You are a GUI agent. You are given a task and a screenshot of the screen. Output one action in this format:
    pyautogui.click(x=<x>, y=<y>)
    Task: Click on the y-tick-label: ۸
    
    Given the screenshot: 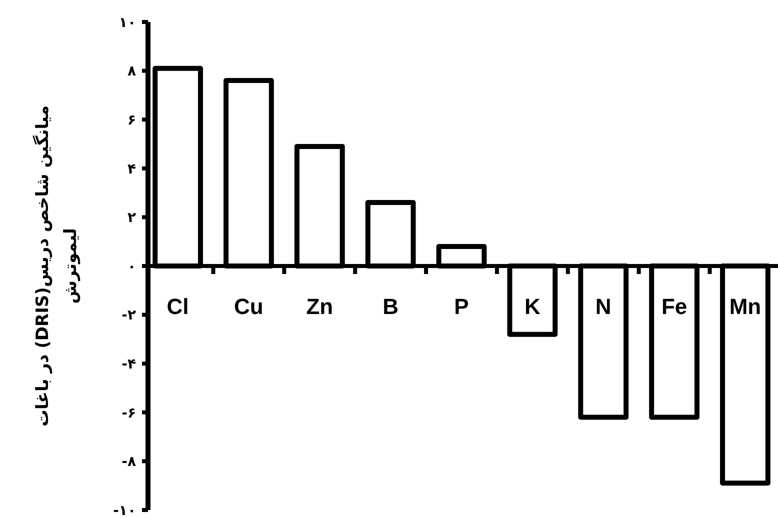 What is the action you would take?
    pyautogui.click(x=131, y=72)
    